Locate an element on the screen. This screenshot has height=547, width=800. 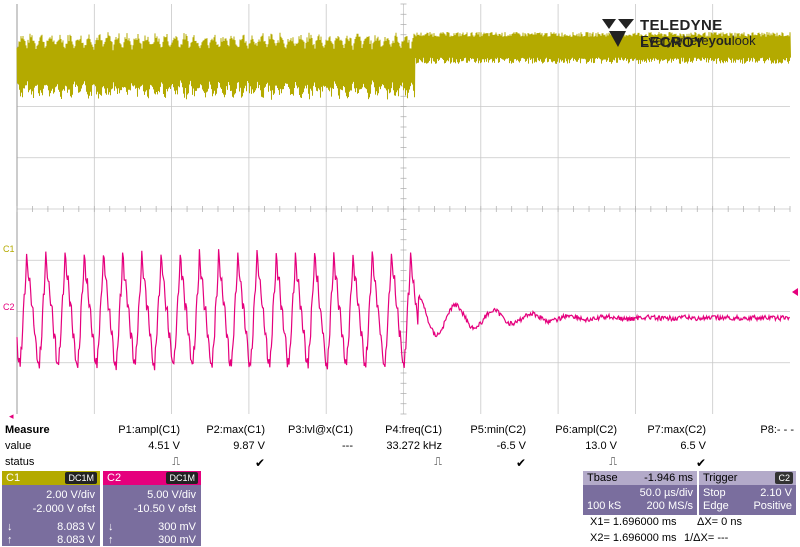
param-value-p3: --- is located at coordinates (347, 446).